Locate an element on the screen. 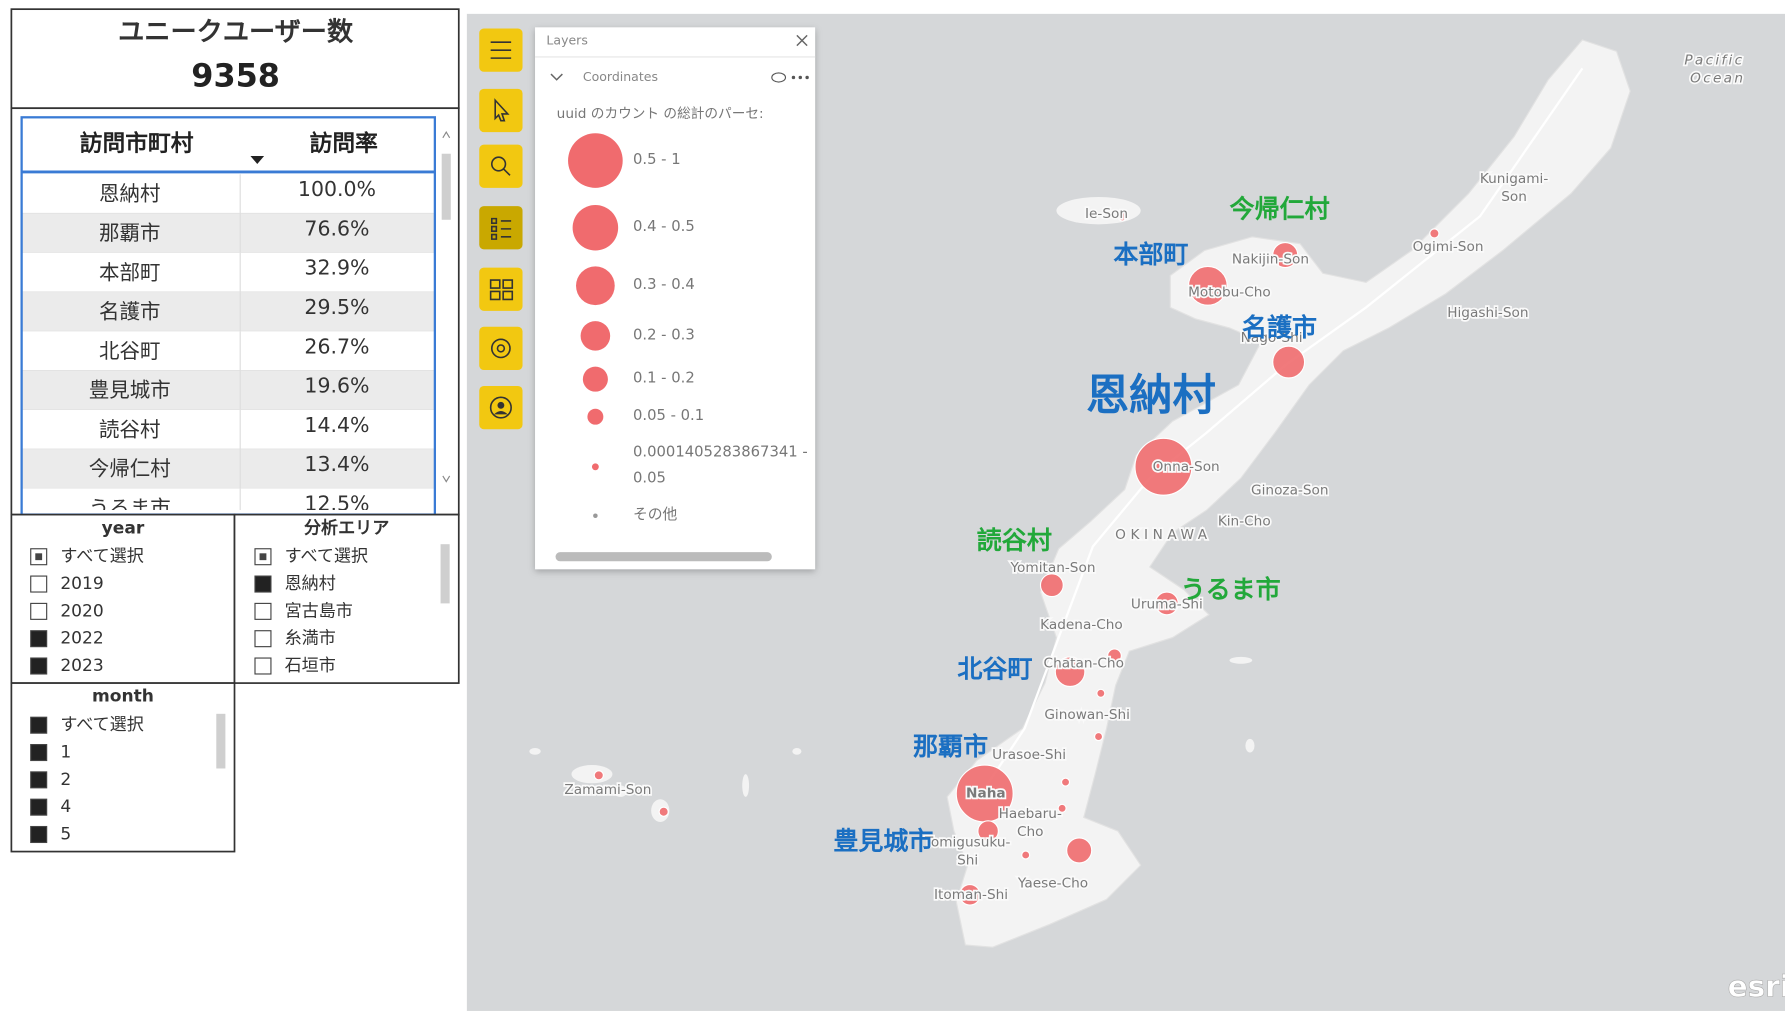 This screenshot has height=1011, width=1785. slicer-item: 2019 is located at coordinates (81, 584).